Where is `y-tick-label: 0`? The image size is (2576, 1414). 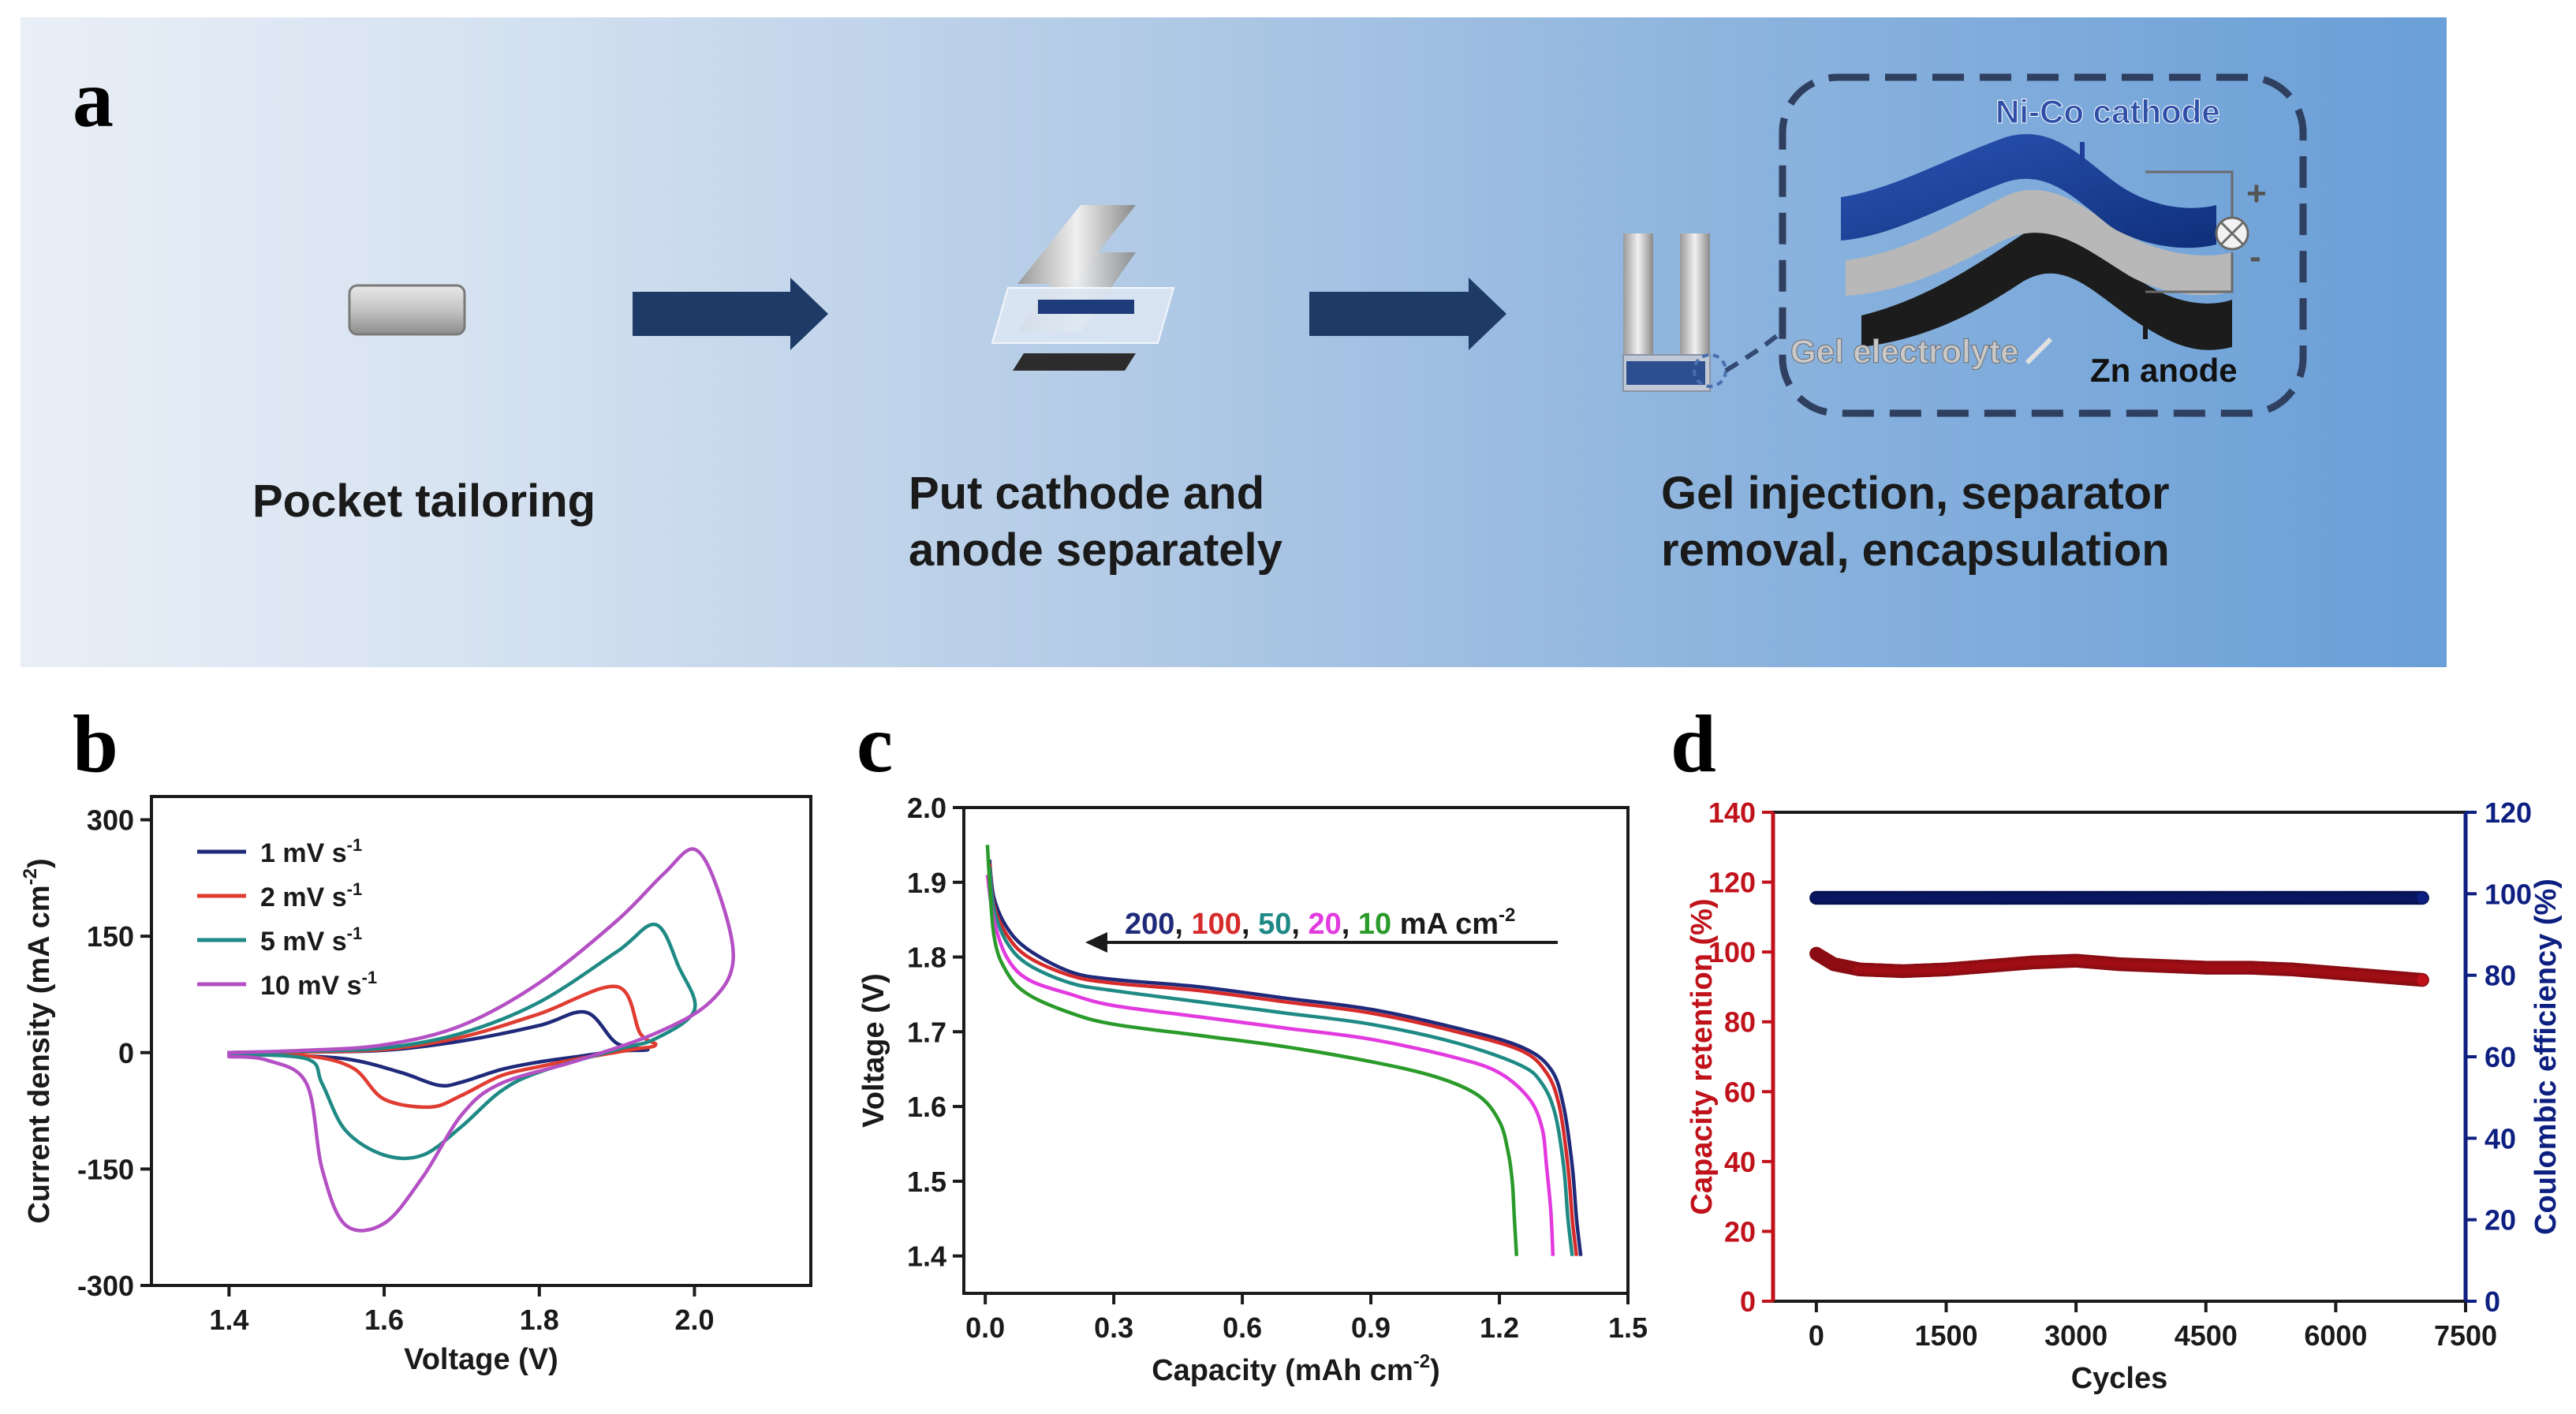 y-tick-label: 0 is located at coordinates (1748, 1301).